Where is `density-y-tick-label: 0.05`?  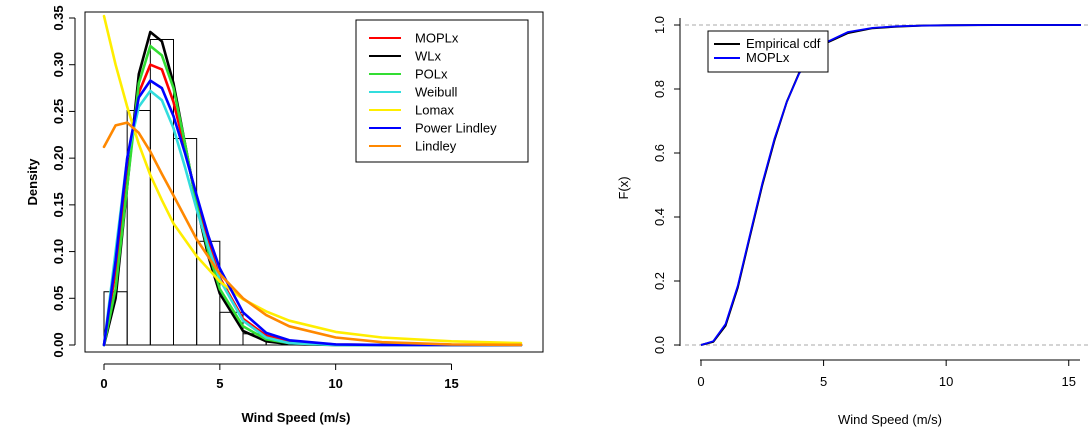
density-y-tick-label: 0.05 is located at coordinates (58, 298).